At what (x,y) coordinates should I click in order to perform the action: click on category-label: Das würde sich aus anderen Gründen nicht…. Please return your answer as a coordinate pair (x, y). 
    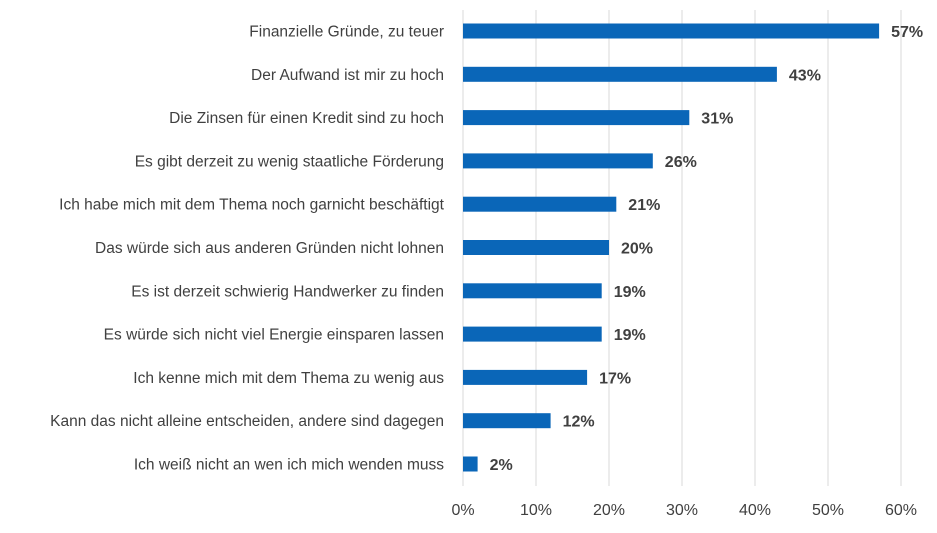
    Looking at the image, I should click on (269, 248).